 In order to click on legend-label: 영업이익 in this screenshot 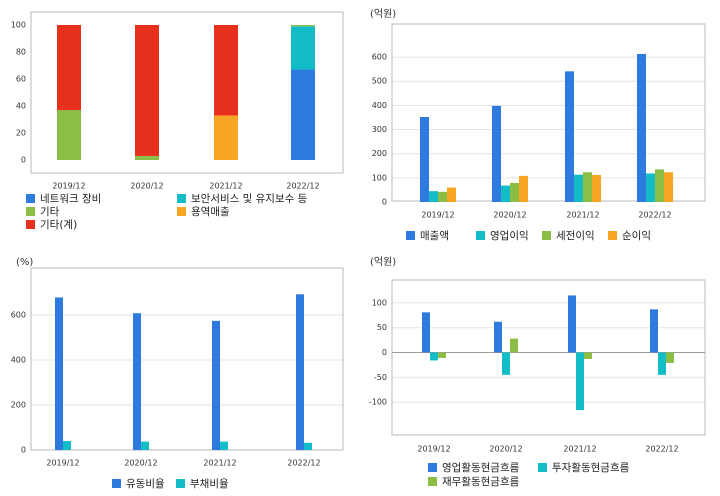, I will do `click(509, 235)`.